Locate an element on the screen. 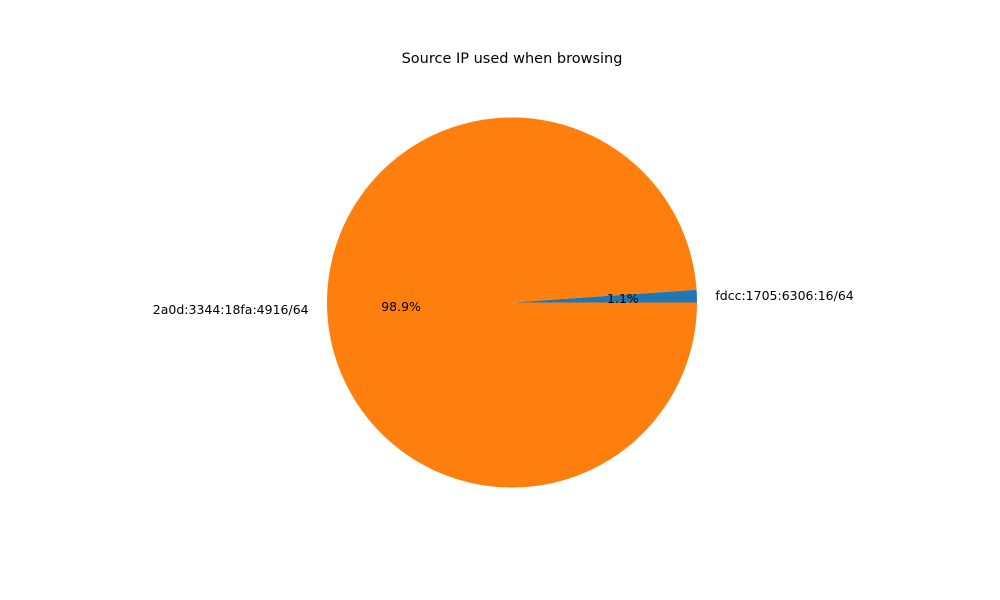 The image size is (1000, 600). pie-slice-percent-1: 98.9% is located at coordinates (401, 306).